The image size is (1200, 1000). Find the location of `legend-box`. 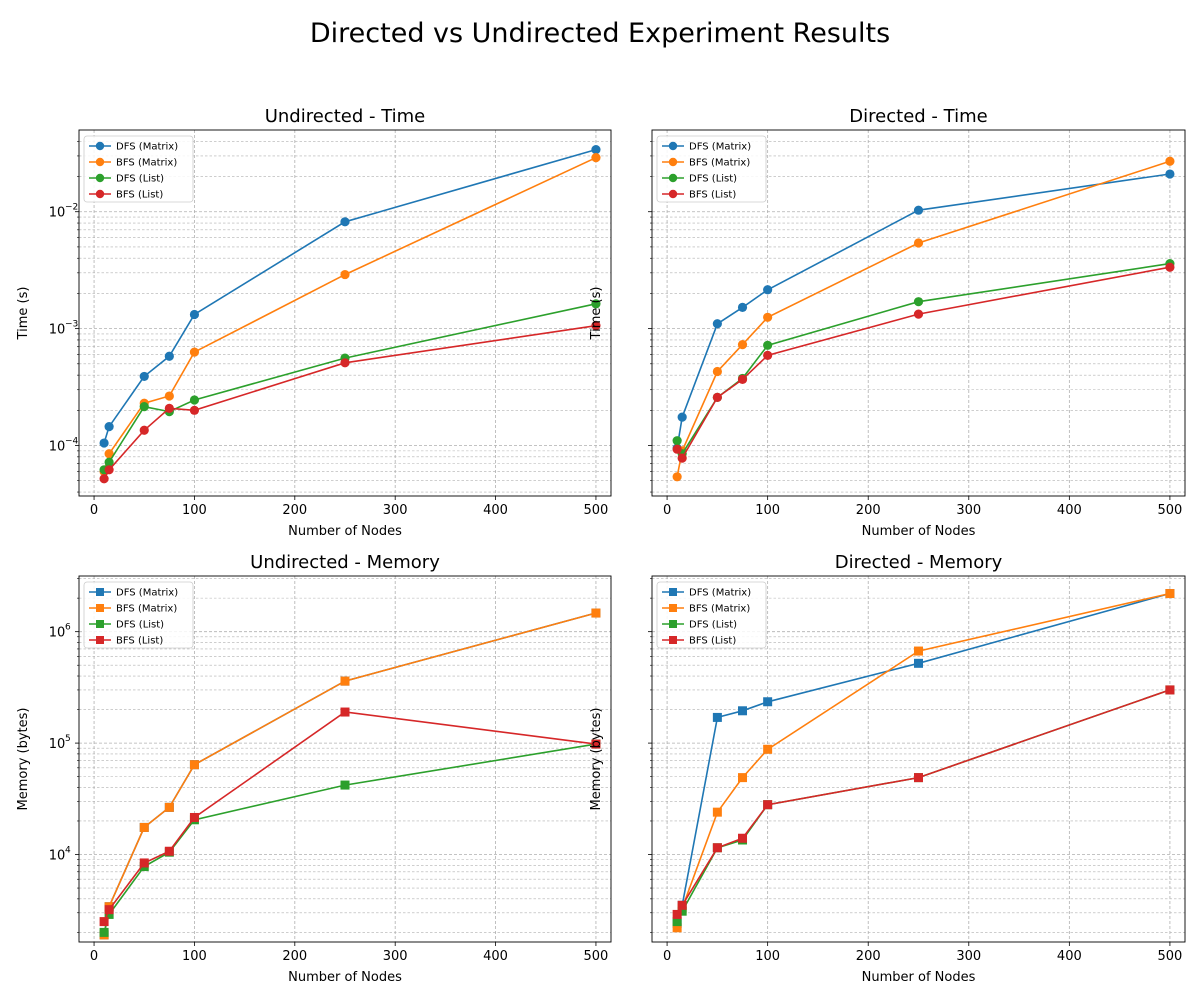

legend-box is located at coordinates (711, 615).